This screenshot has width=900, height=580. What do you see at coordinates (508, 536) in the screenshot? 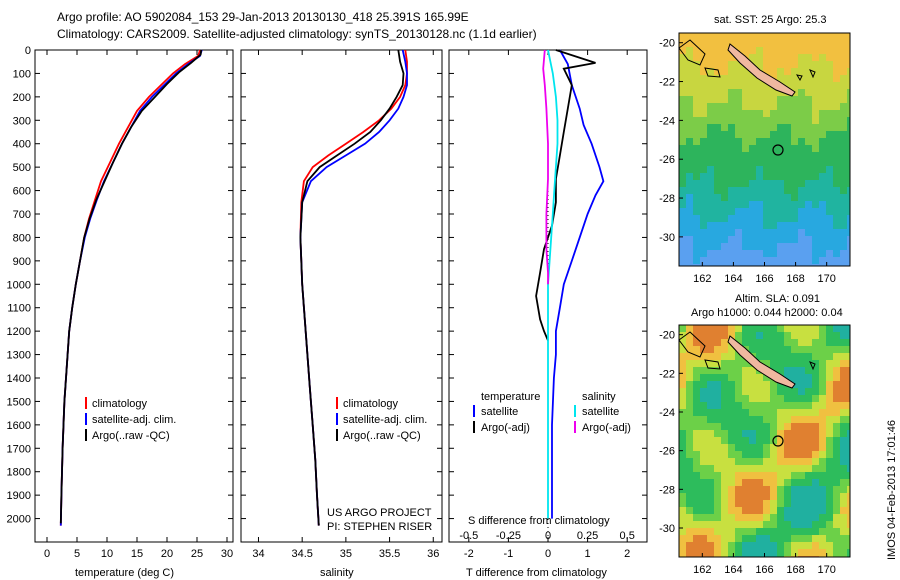
I see `top-tick-label: -0.25` at bounding box center [508, 536].